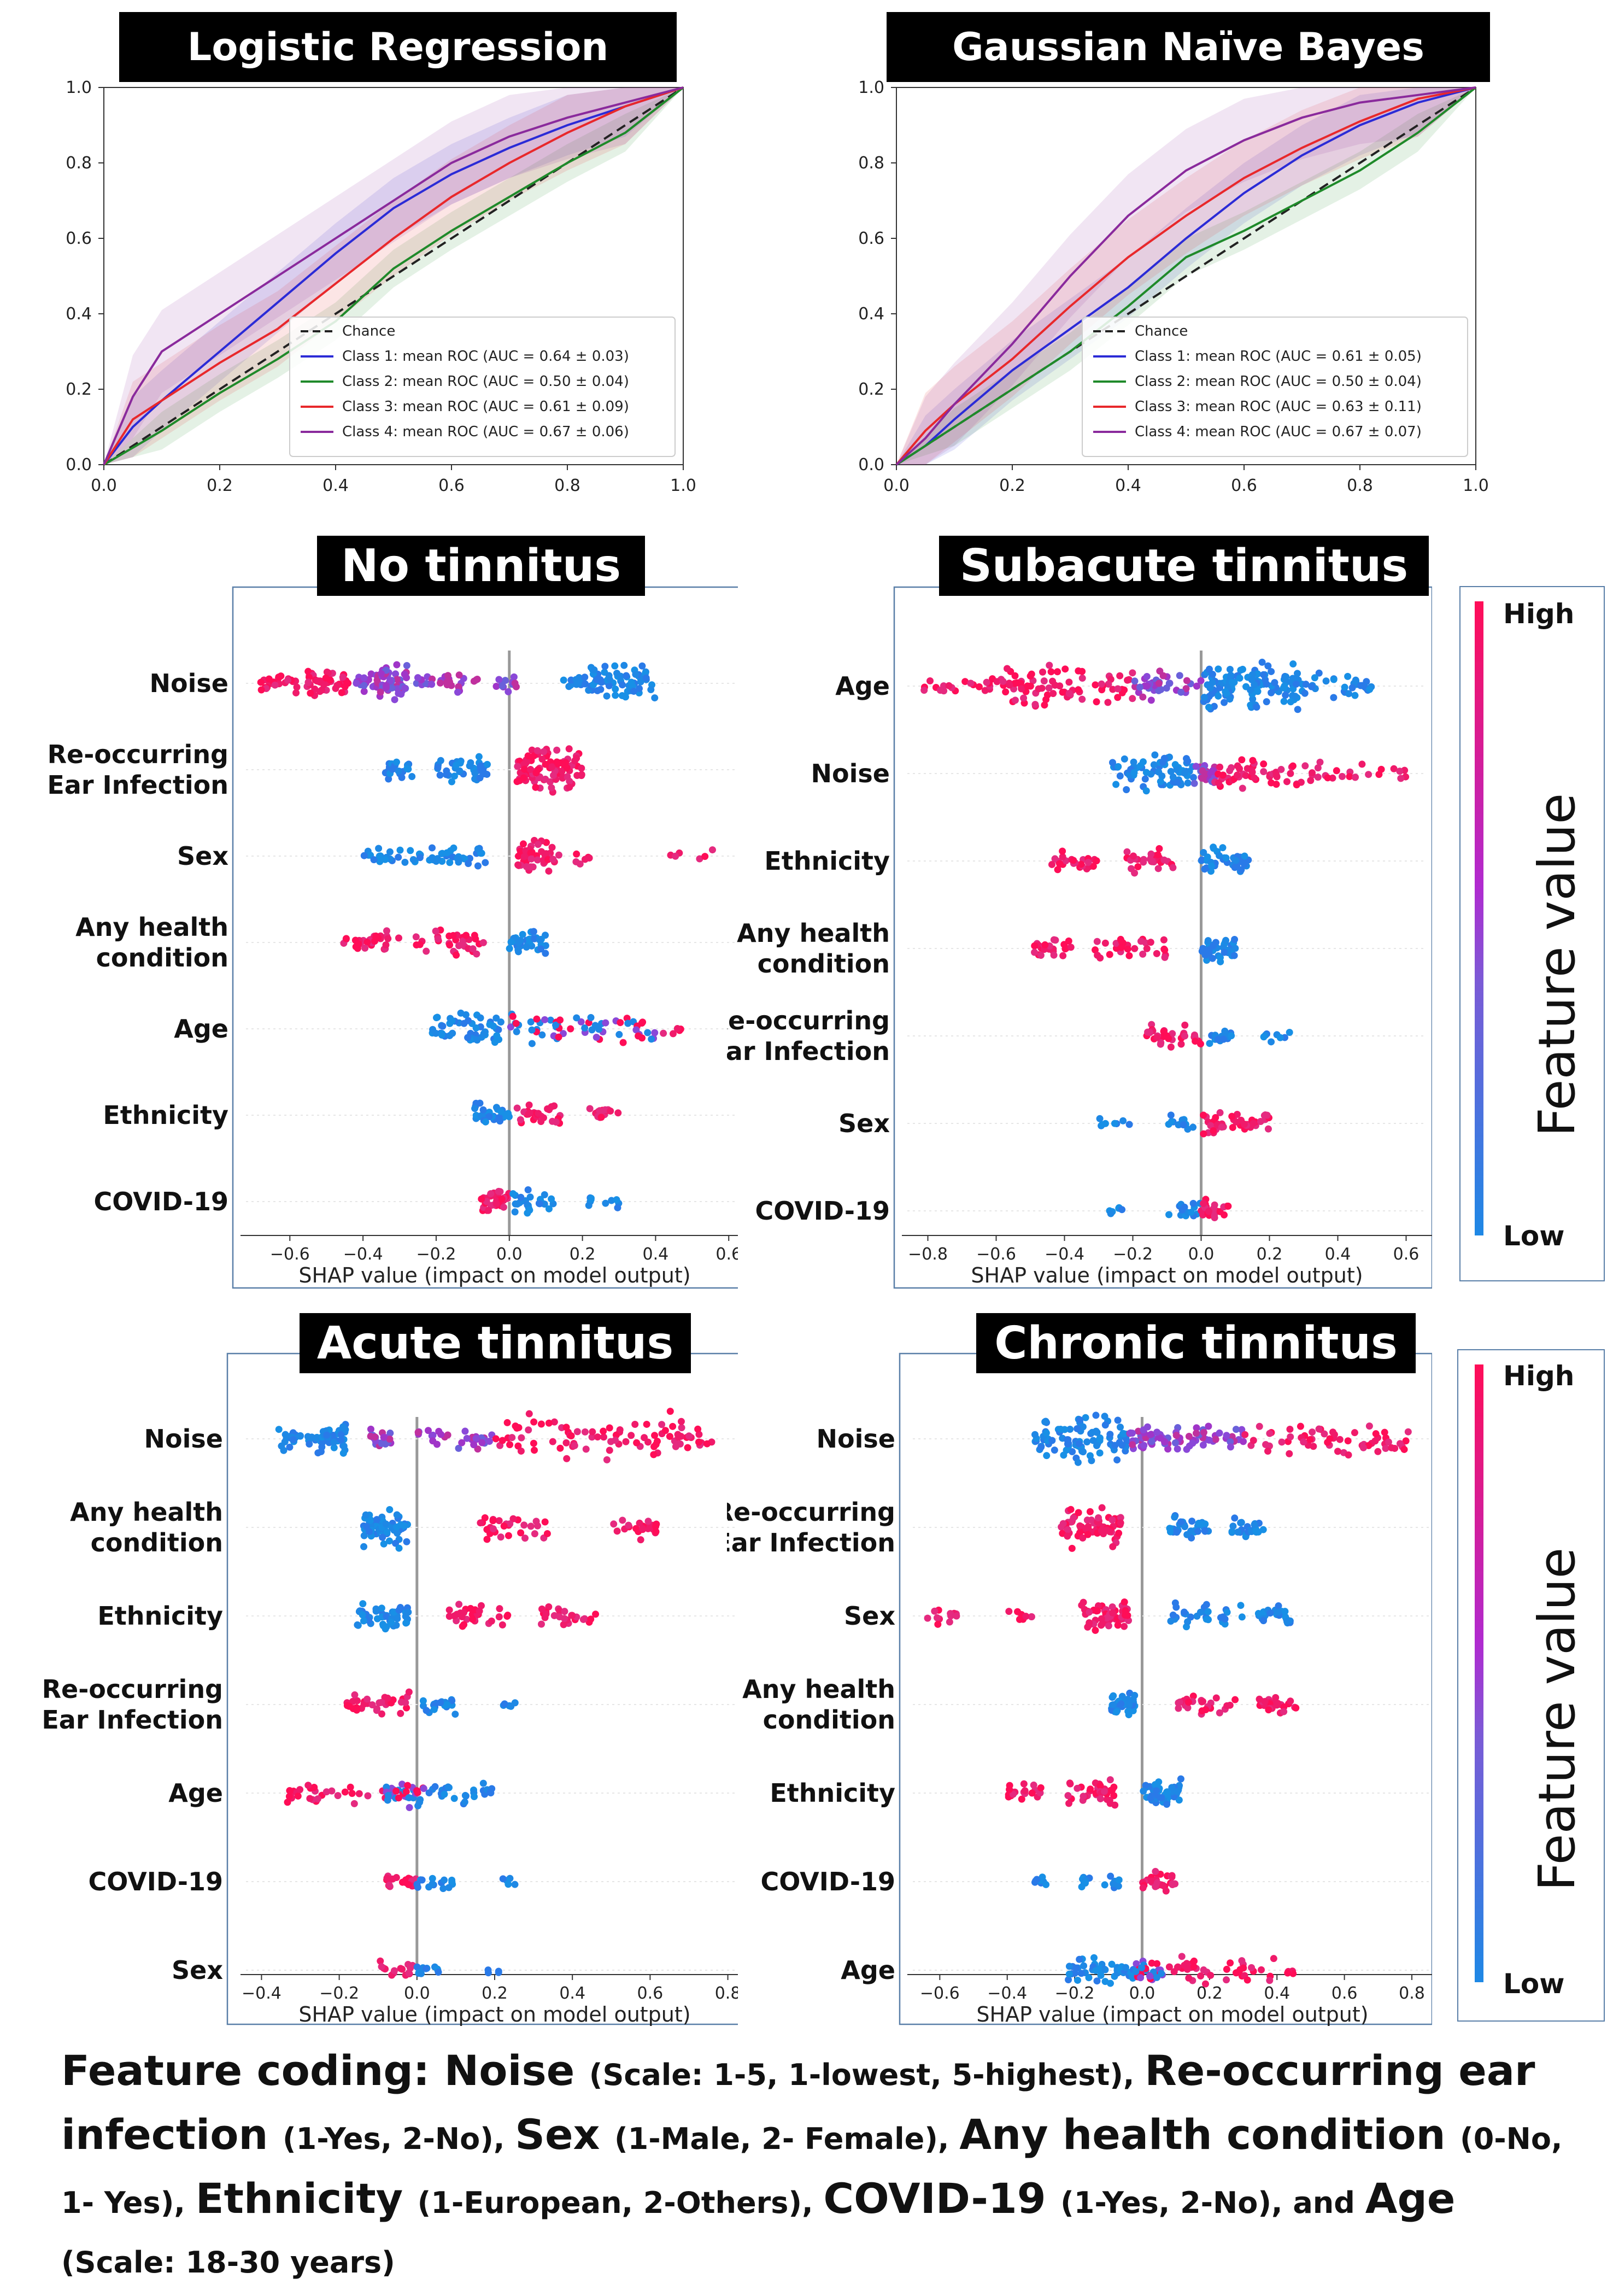  Describe the element at coordinates (482, 387) in the screenshot. I see `roc-legend` at that location.